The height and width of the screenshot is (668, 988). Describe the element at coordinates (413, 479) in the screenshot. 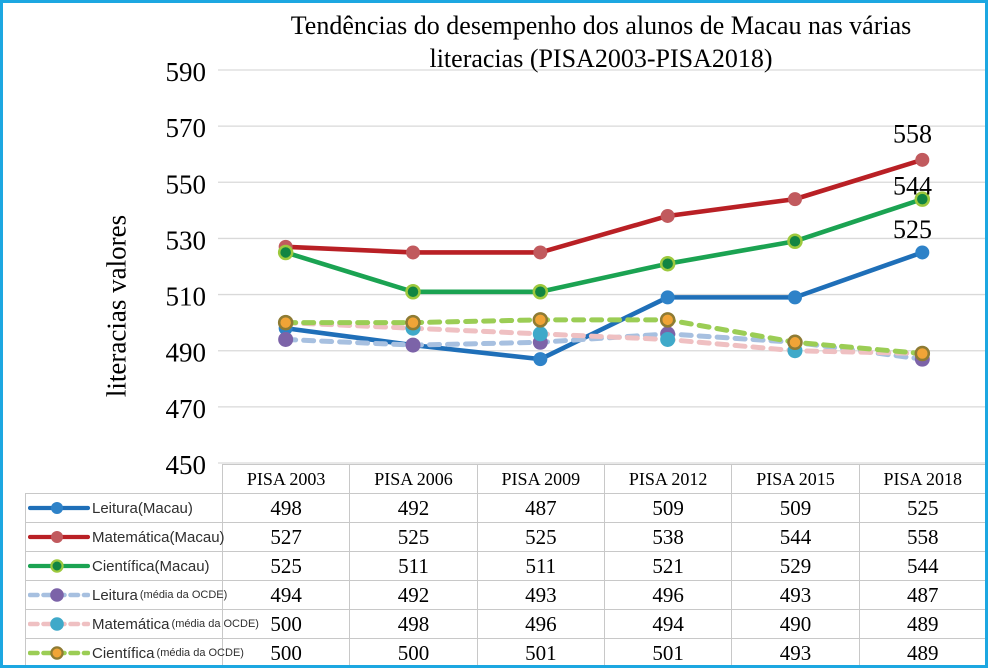

I see `table-column-header: PISA 2006` at that location.